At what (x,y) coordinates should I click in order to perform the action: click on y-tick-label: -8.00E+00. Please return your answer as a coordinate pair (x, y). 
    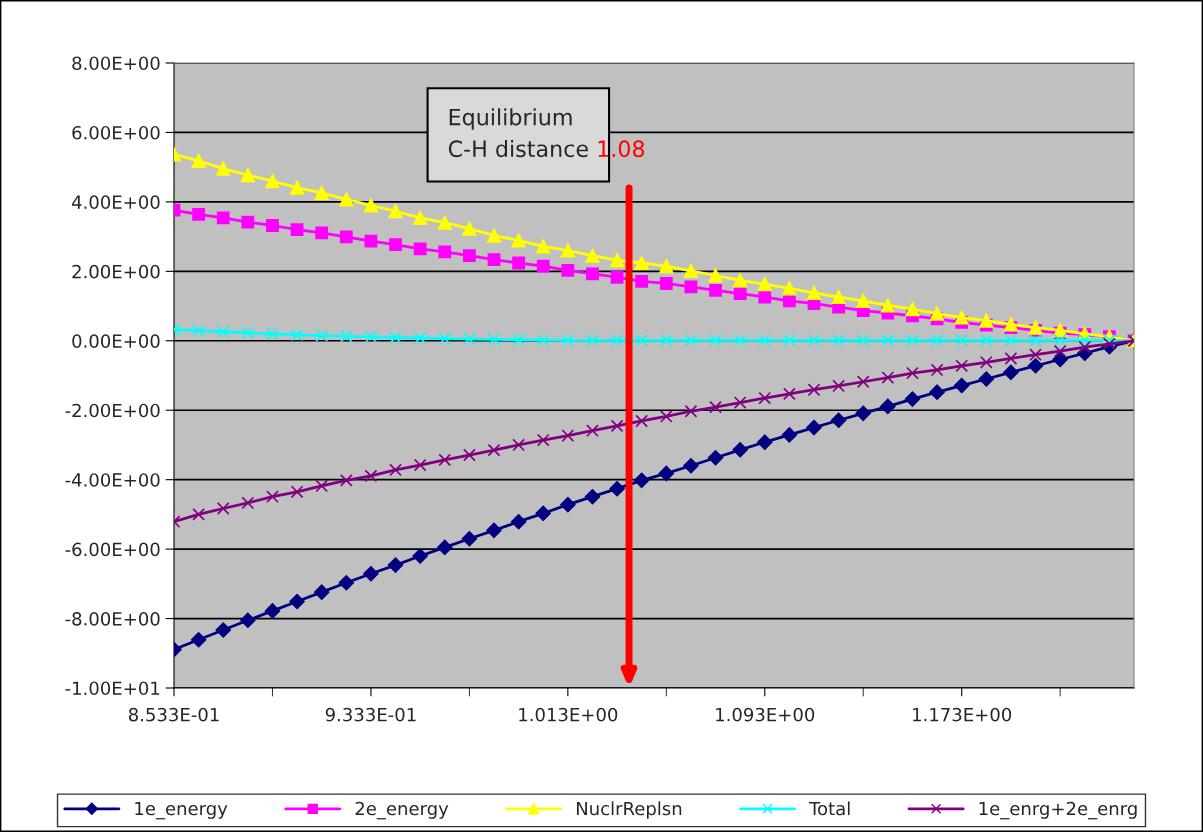
    Looking at the image, I should click on (112, 619).